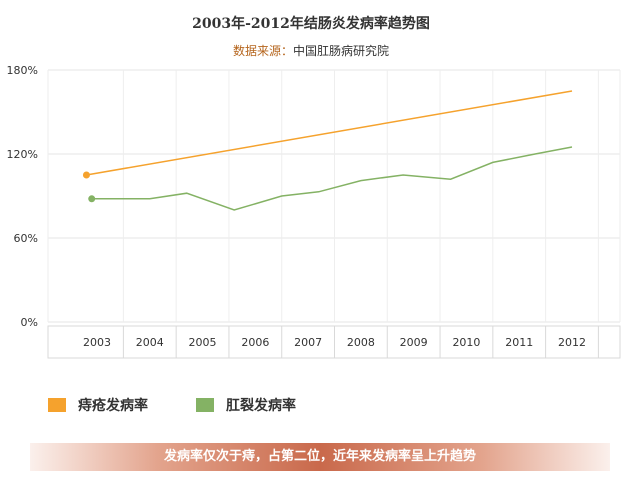 This screenshot has height=490, width=622. Describe the element at coordinates (150, 342) in the screenshot. I see `x-tick-label: 2004` at that location.